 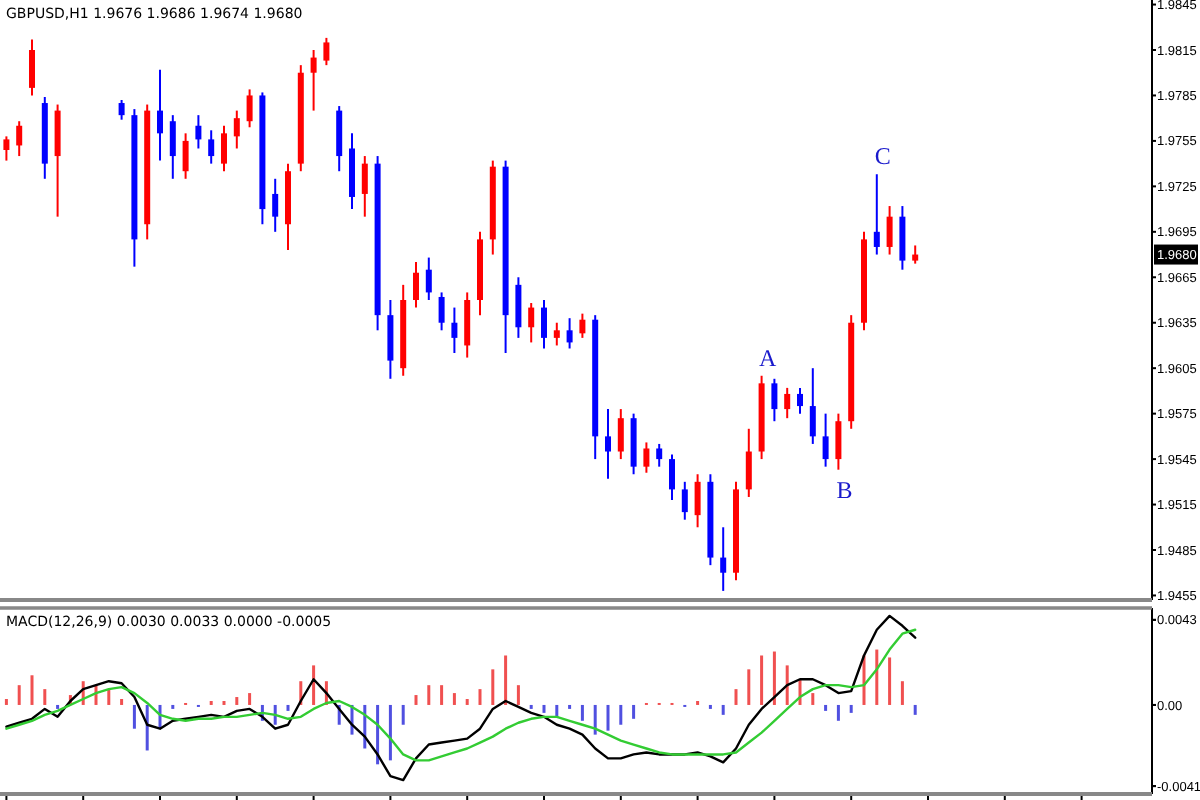 I want to click on annotation: B, so click(x=844, y=489).